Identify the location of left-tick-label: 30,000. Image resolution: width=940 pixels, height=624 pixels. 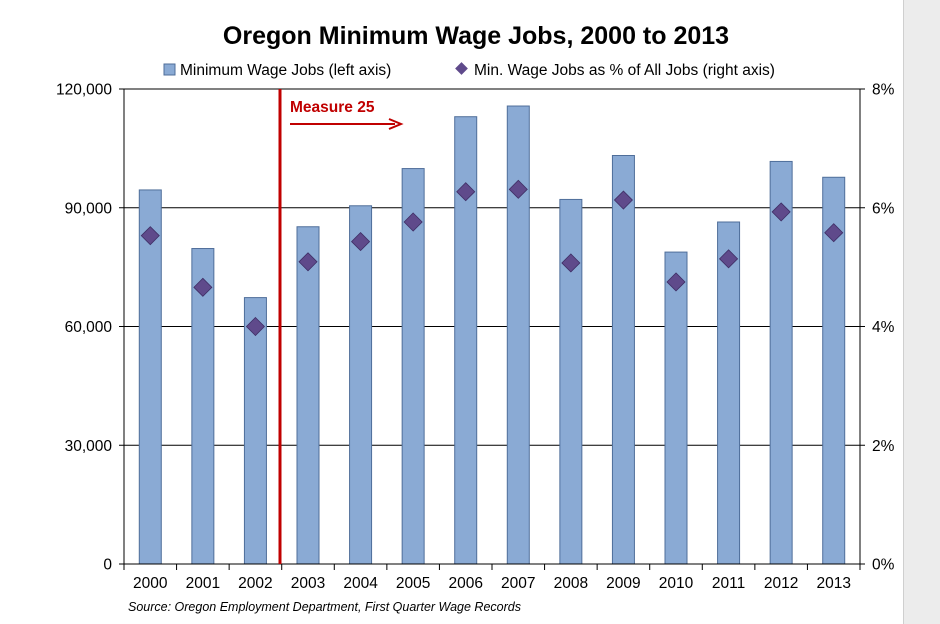
(89, 446).